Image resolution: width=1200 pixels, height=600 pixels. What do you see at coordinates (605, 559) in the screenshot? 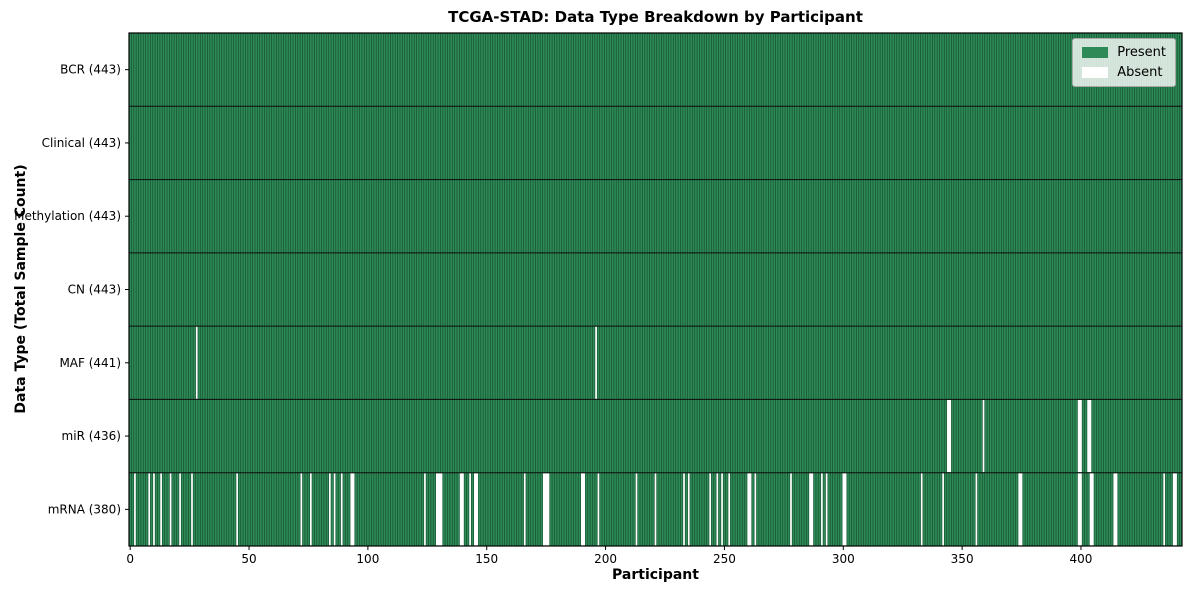
I see `x-tick-label: 200` at bounding box center [605, 559].